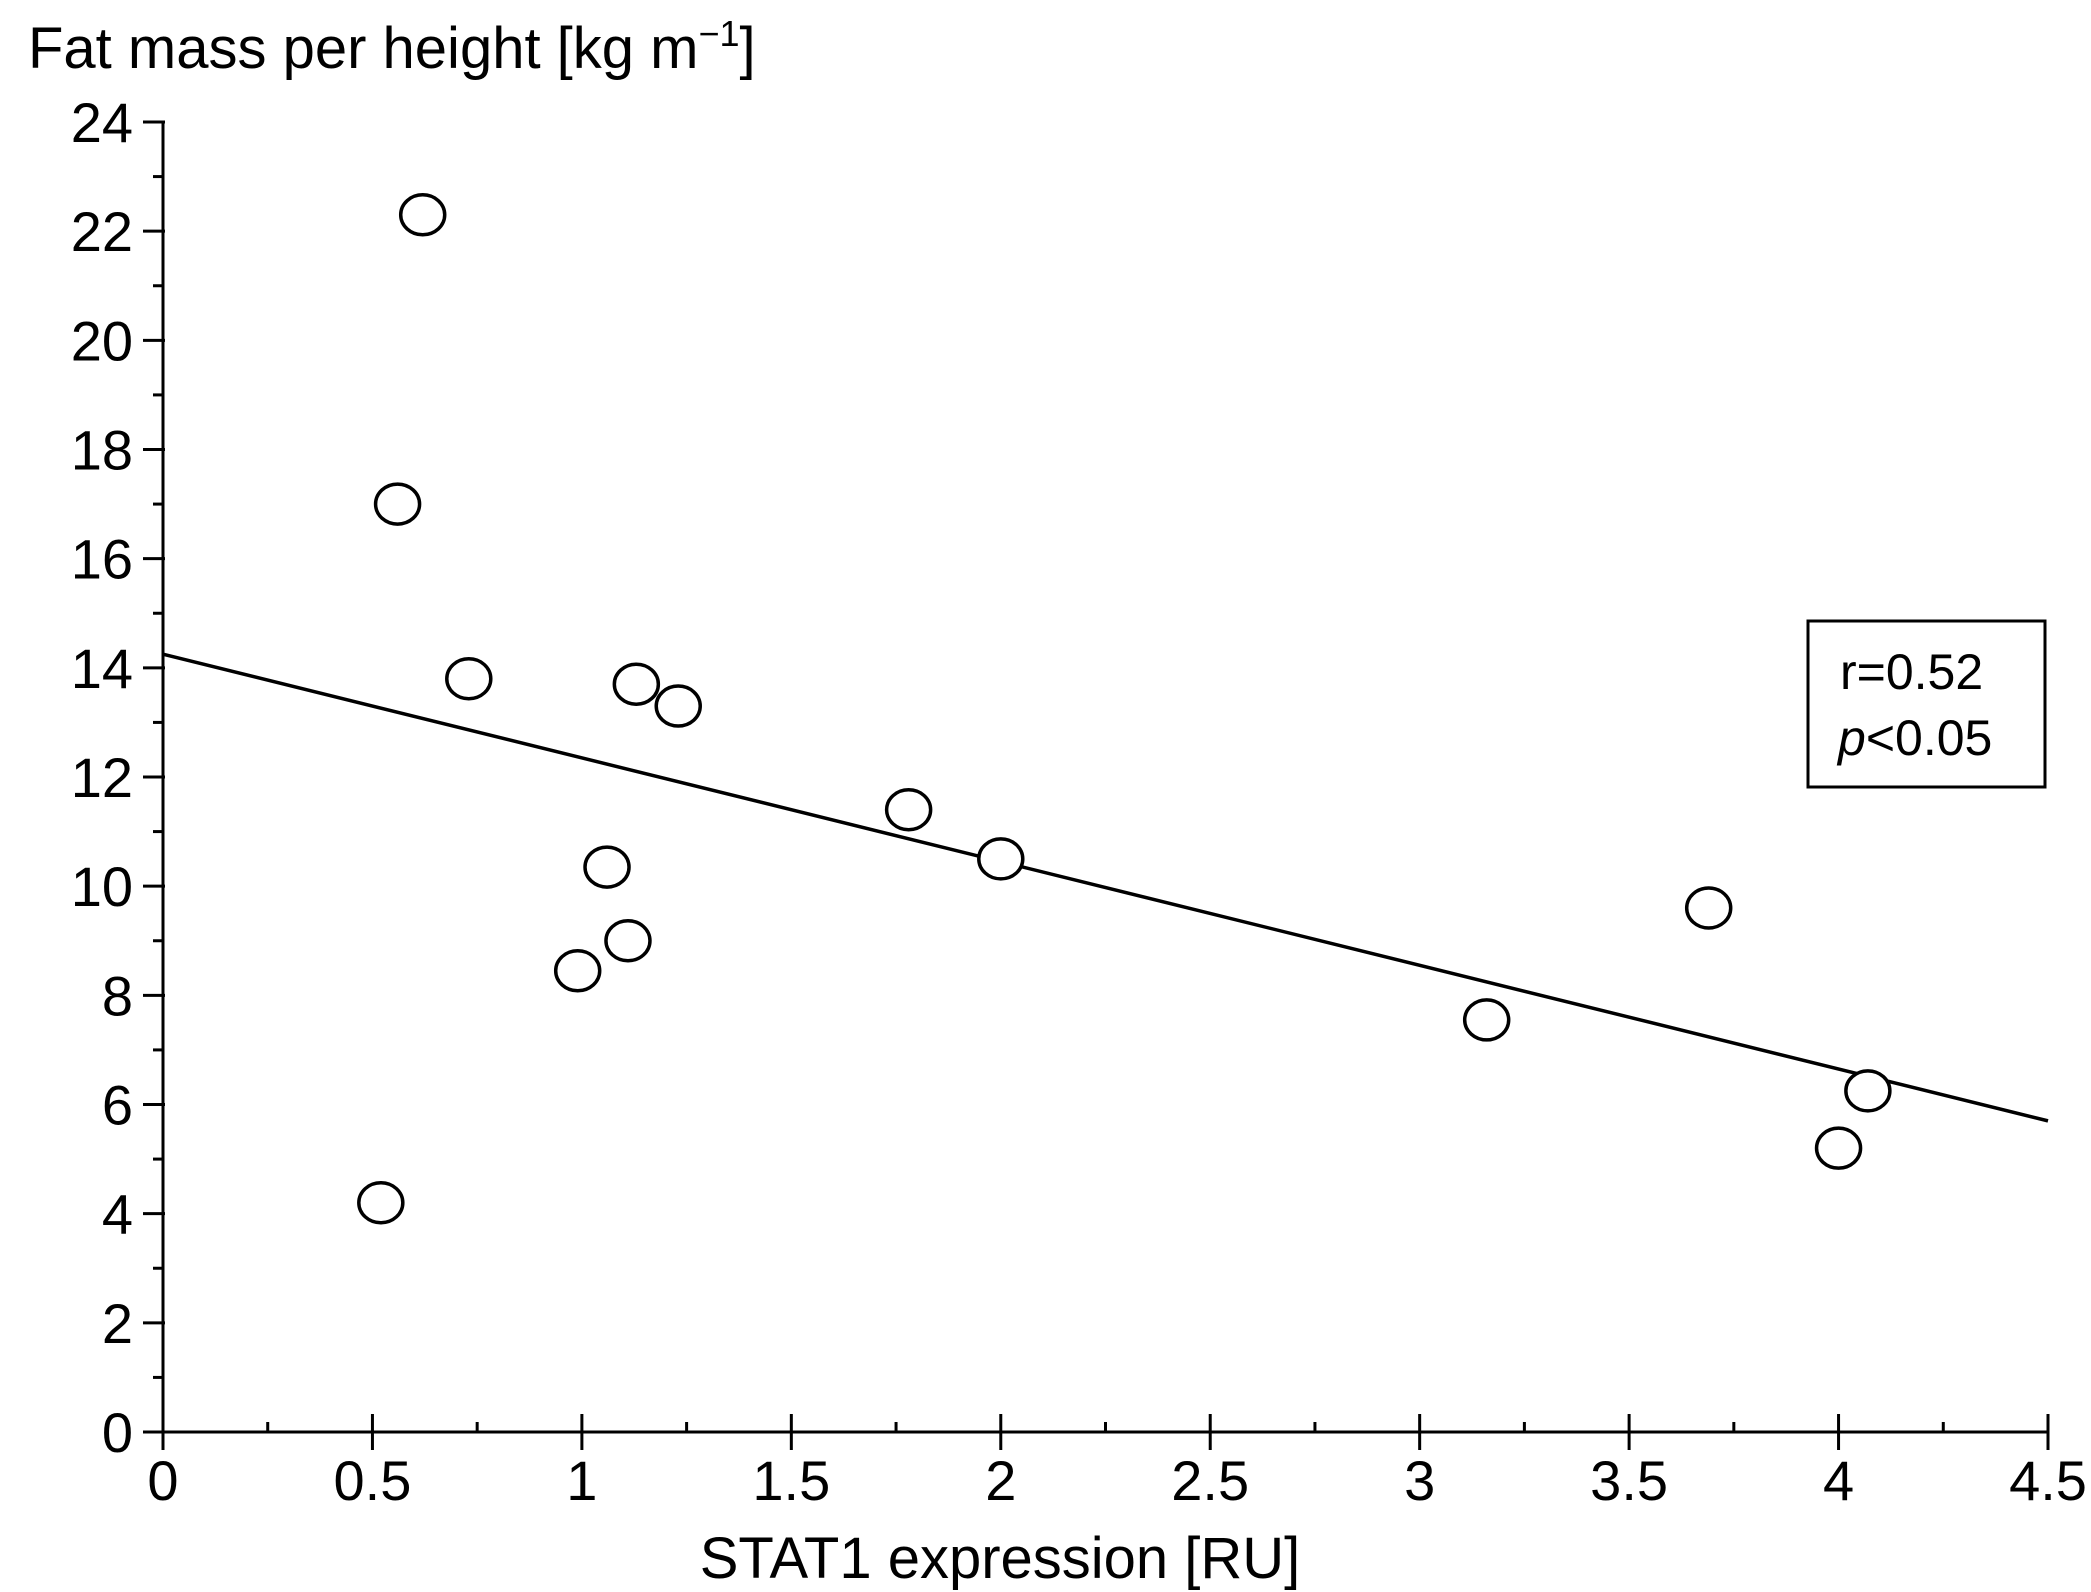  I want to click on x-tick-label: 4.5, so click(2048, 1480).